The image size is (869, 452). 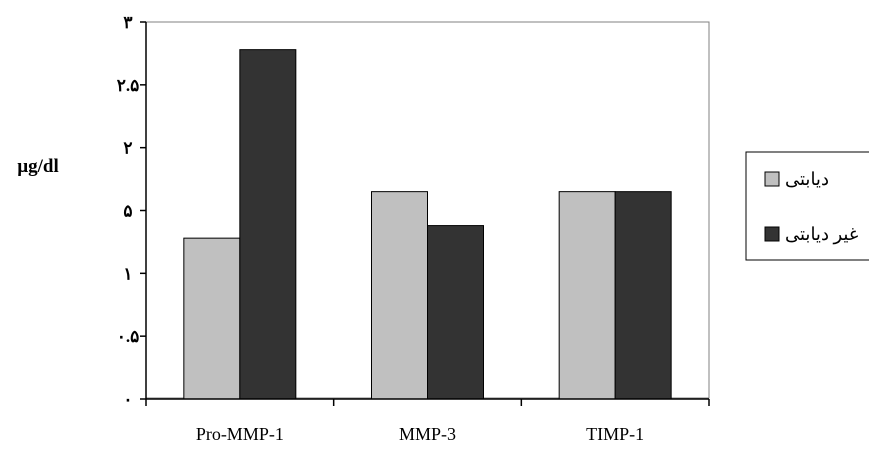 What do you see at coordinates (615, 434) in the screenshot?
I see `x-category-label: TIMP-1` at bounding box center [615, 434].